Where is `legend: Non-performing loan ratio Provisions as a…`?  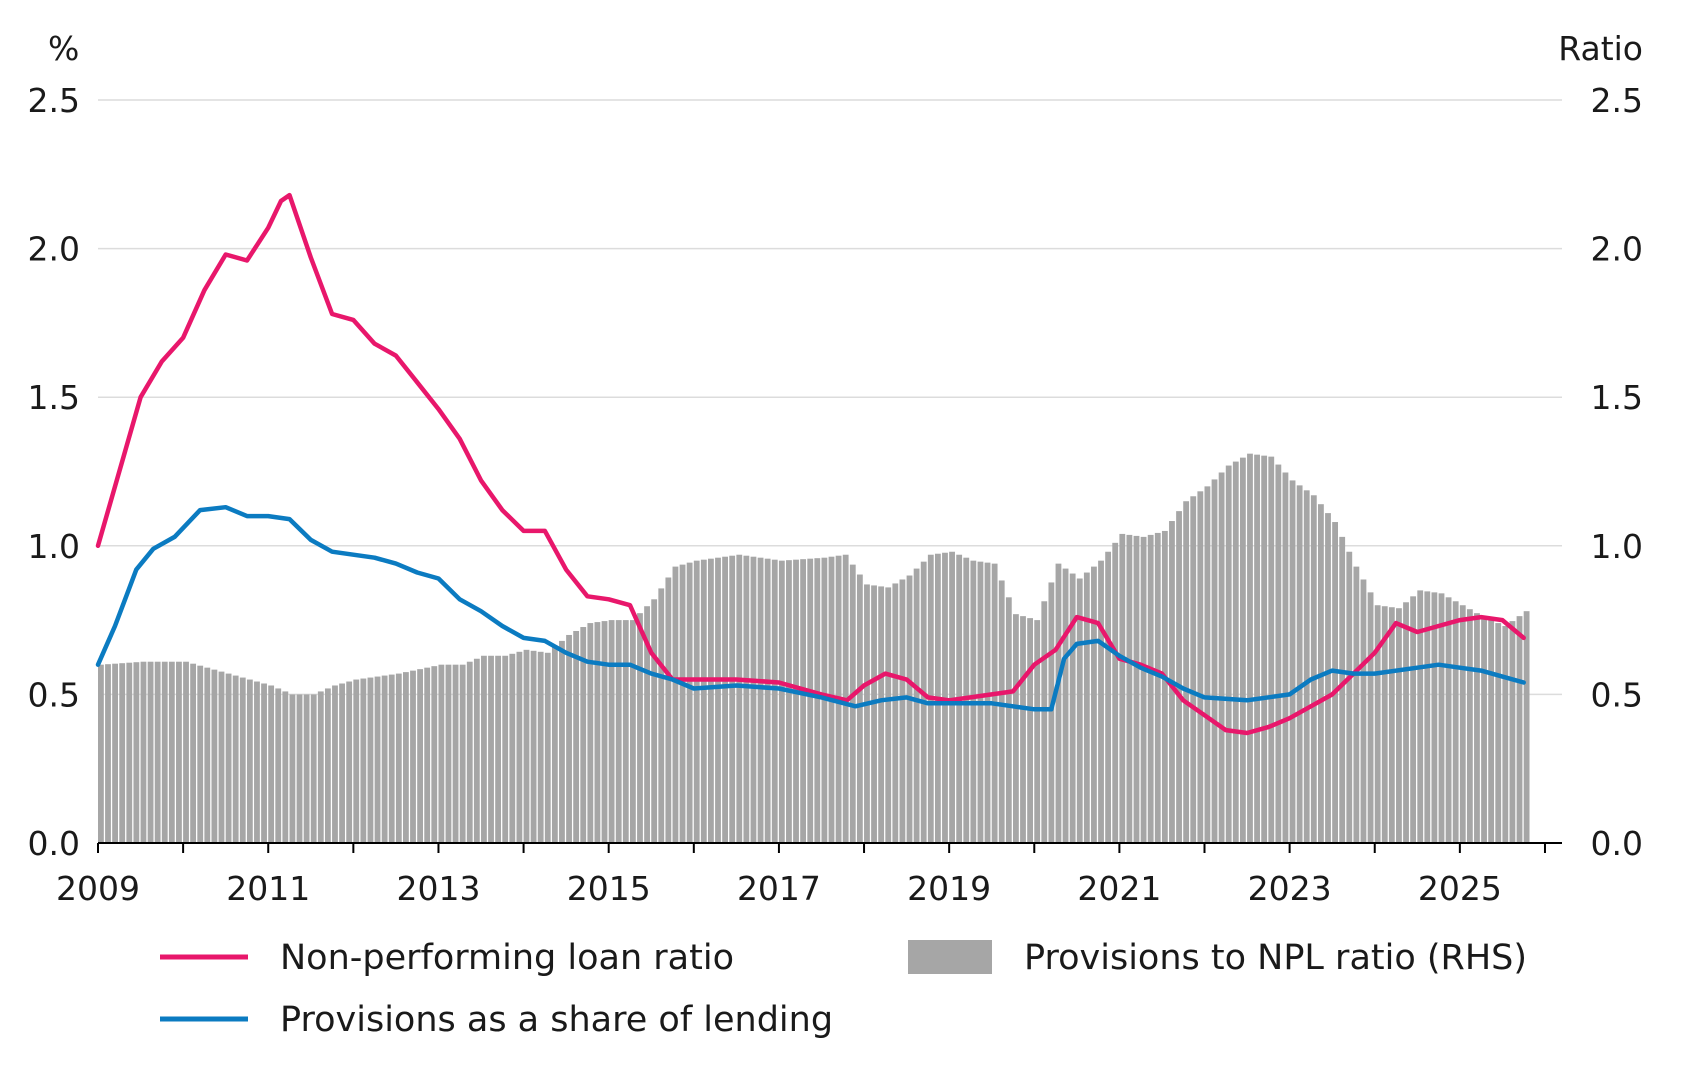
legend: Non-performing loan ratio Provisions as a… is located at coordinates (843, 989).